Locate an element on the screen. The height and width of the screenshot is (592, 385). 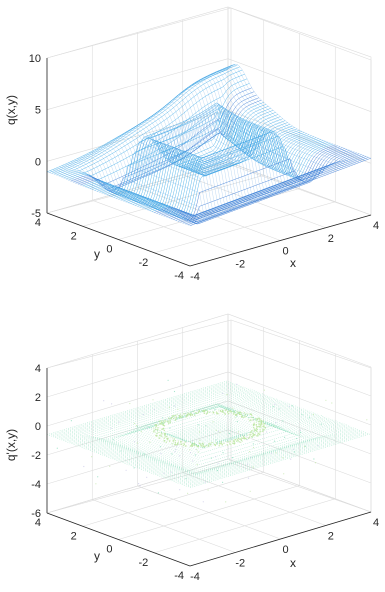
z-grid-line is located at coordinates (209, 428).